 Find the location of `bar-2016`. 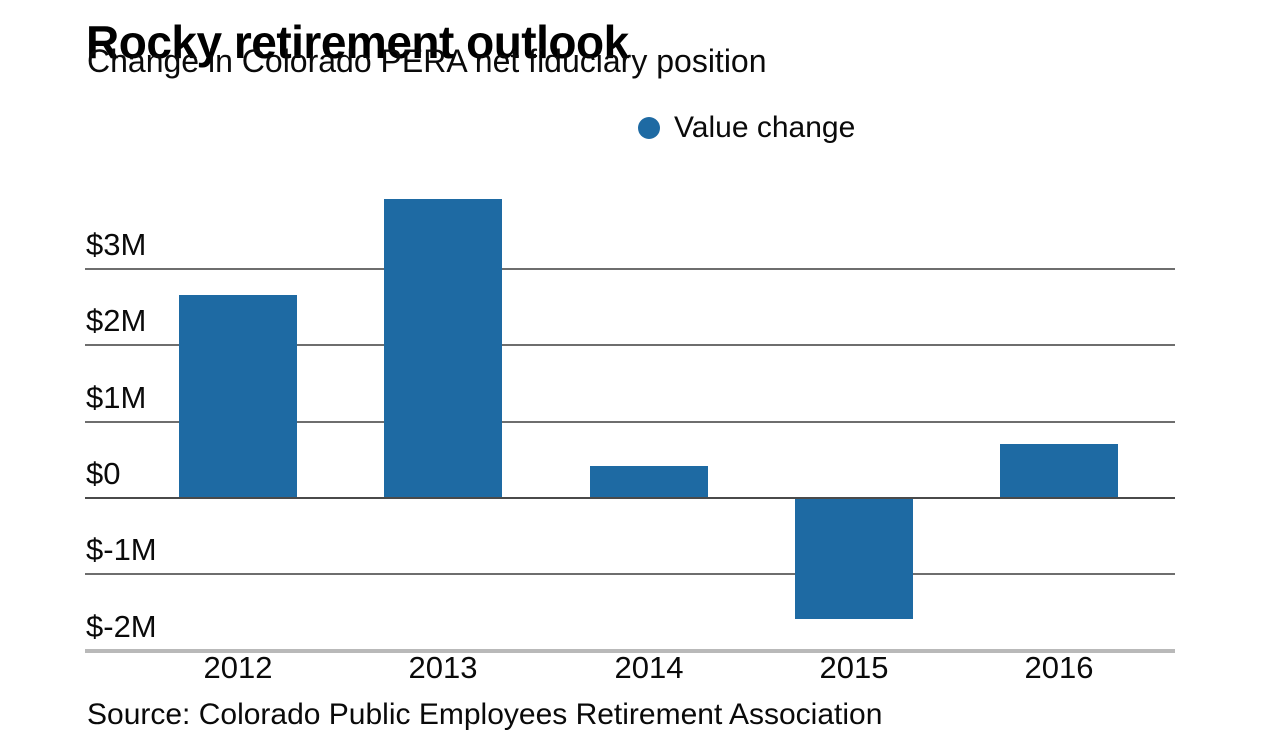

bar-2016 is located at coordinates (1059, 470).